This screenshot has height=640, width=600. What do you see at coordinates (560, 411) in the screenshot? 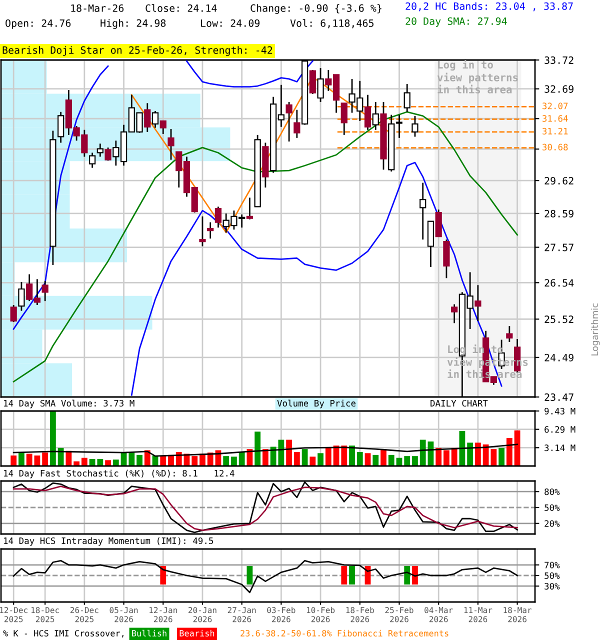
I see `y-tick-label: 9.43 M` at bounding box center [560, 411].